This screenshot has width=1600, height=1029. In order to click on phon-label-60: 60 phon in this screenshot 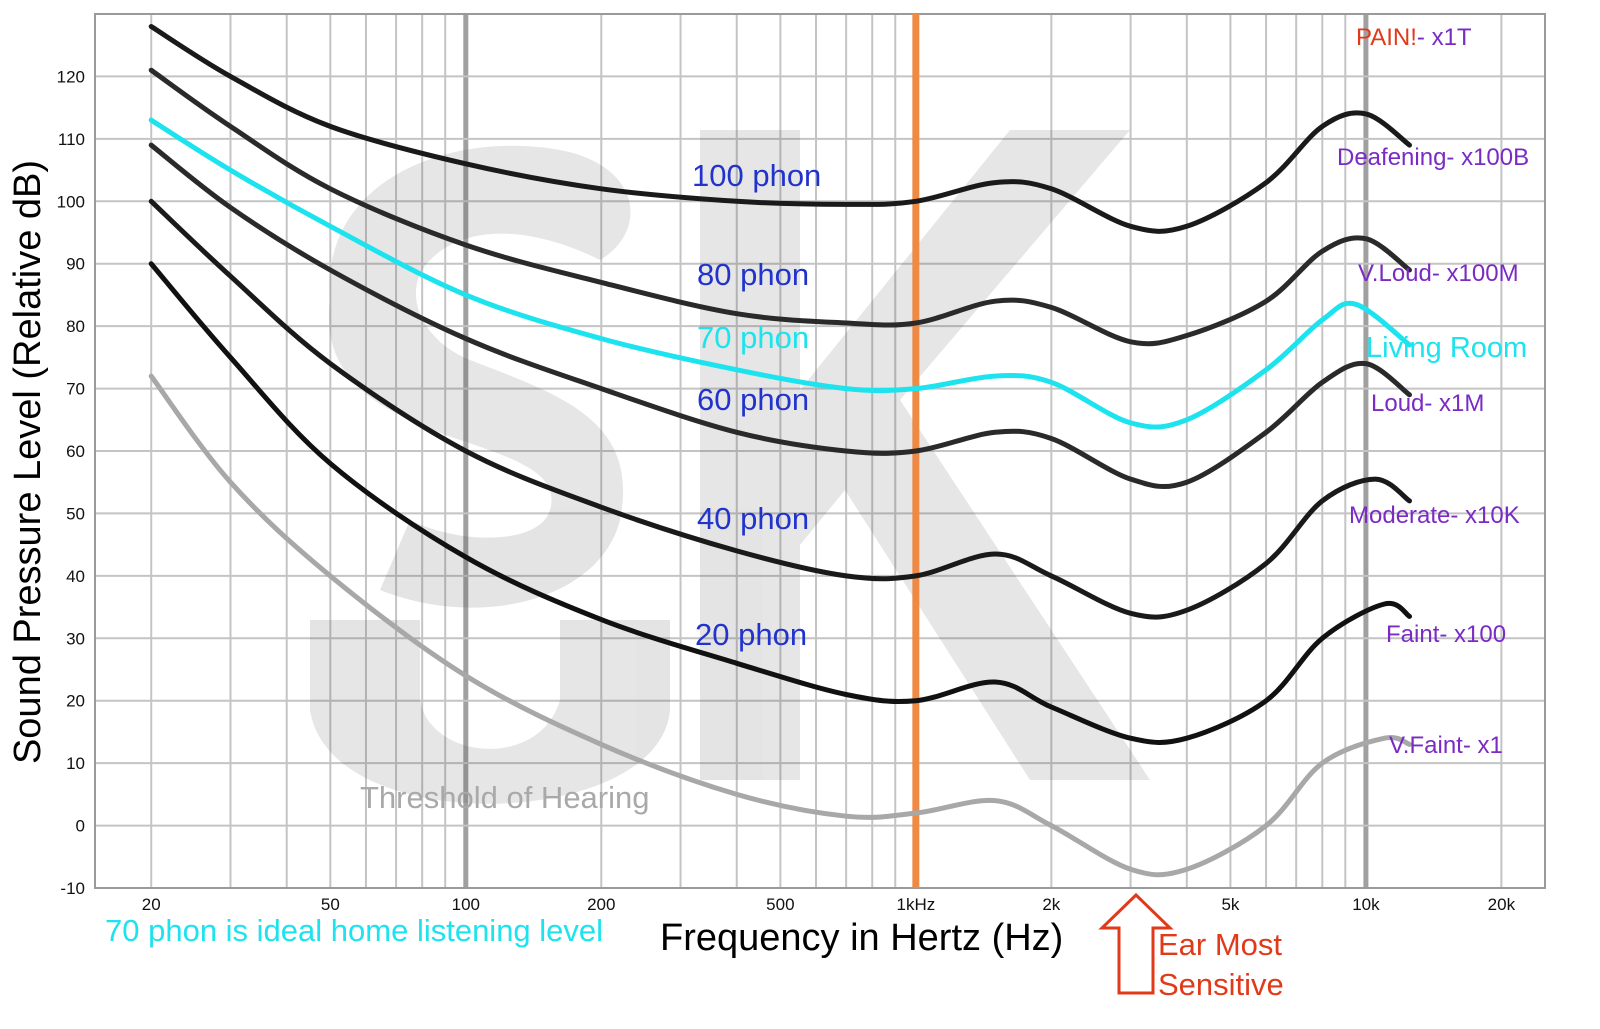, I will do `click(753, 399)`.